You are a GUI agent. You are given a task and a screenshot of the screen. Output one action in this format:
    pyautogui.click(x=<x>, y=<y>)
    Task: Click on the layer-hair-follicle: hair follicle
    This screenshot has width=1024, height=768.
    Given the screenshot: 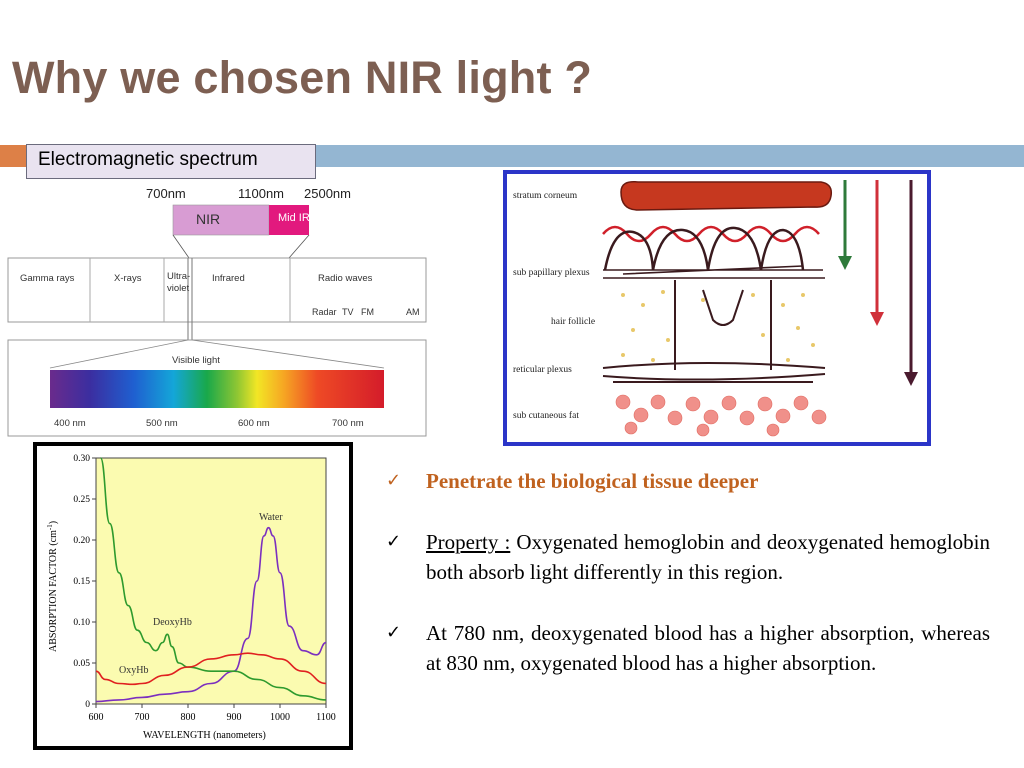 What is the action you would take?
    pyautogui.click(x=573, y=321)
    